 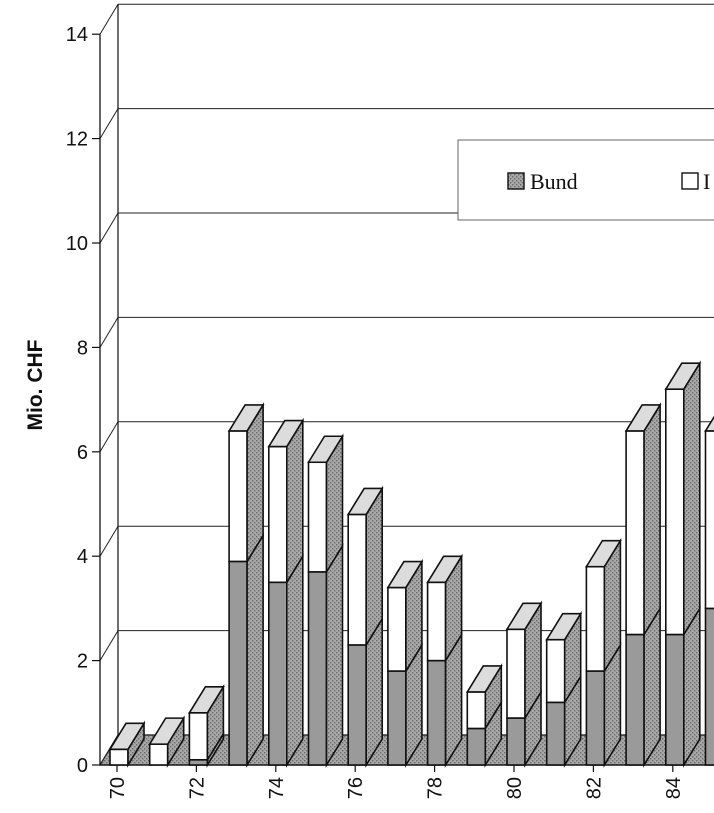 I want to click on y-tick-label: 8, so click(x=82, y=348).